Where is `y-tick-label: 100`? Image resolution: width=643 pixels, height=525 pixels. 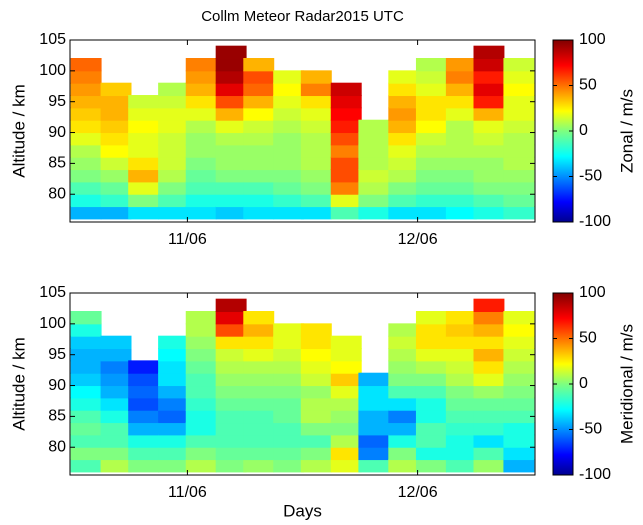
y-tick-label: 100 is located at coordinates (52, 323).